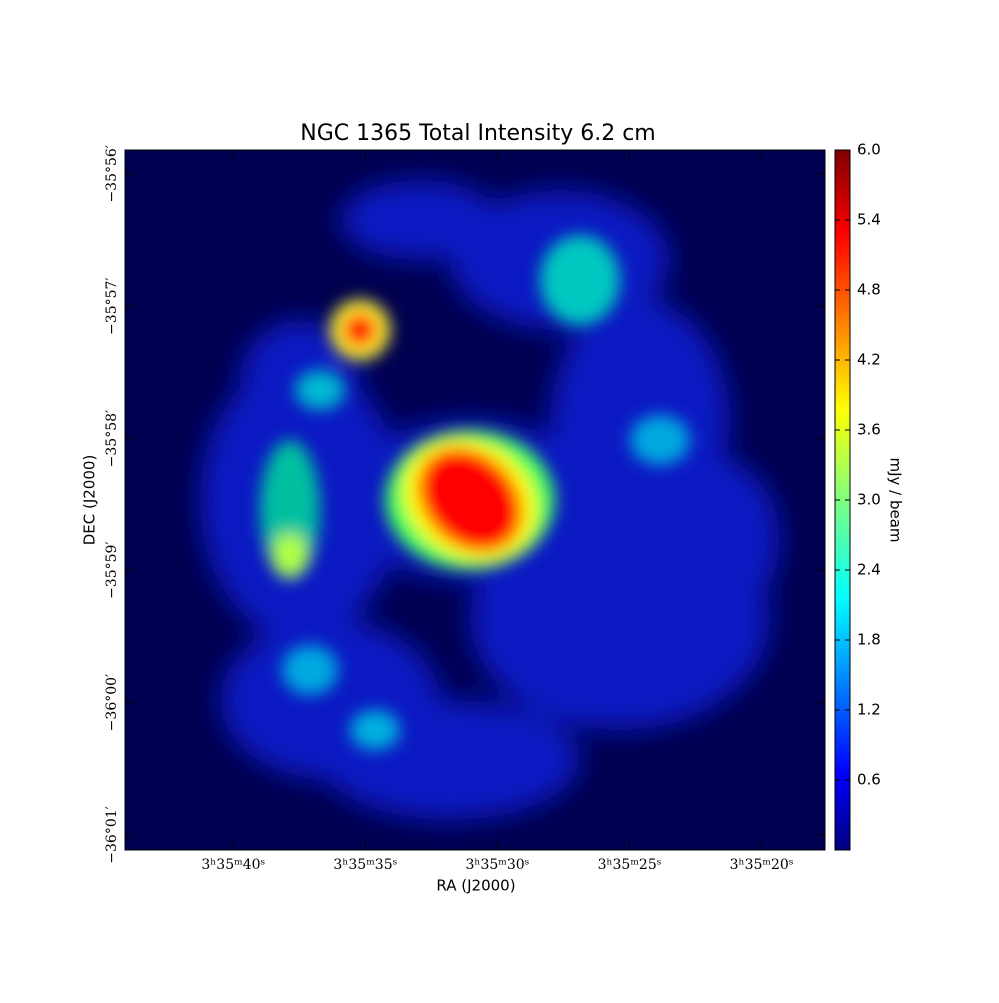 Image resolution: width=999 pixels, height=1003 pixels. What do you see at coordinates (233, 865) in the screenshot?
I see `x-tick-label: 3ʰ35ᵐ40ˢ` at bounding box center [233, 865].